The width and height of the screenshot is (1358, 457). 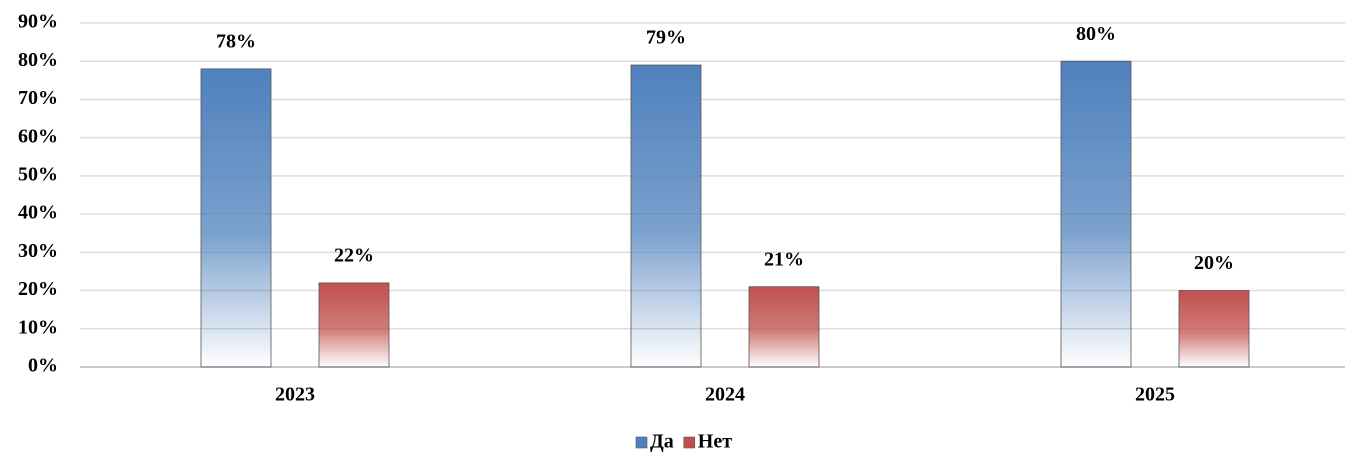 I want to click on y-tick-label: 40%, so click(x=38, y=213).